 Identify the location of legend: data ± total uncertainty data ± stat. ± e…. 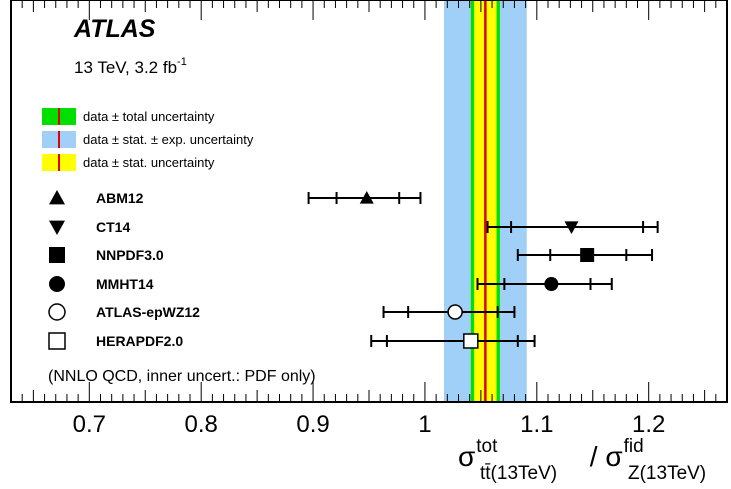
(148, 139).